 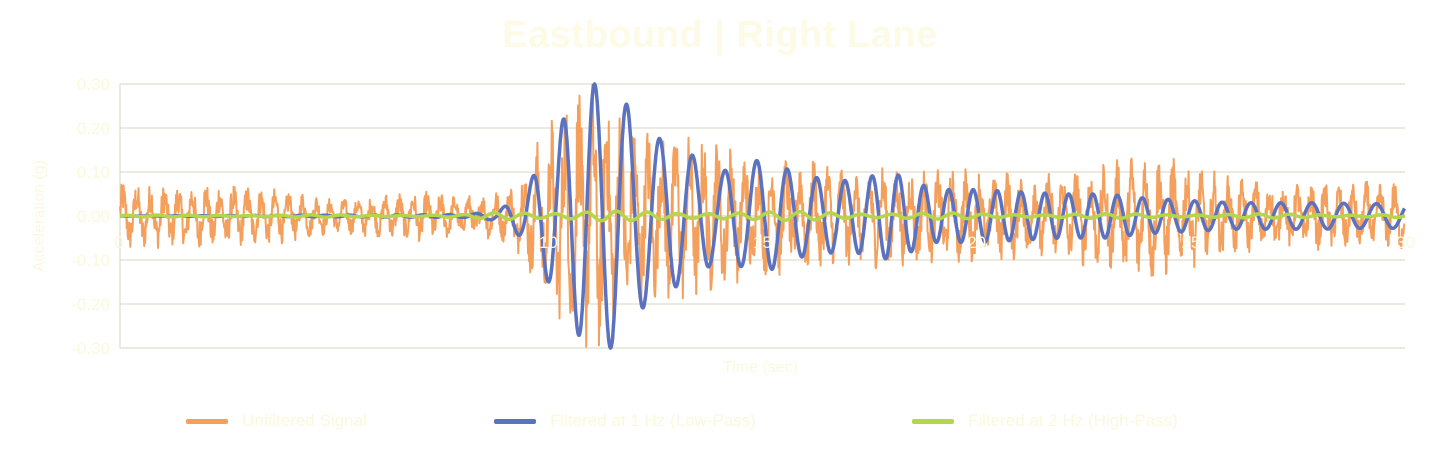 I want to click on y-axis-title: Acceleration (g), so click(x=39, y=216).